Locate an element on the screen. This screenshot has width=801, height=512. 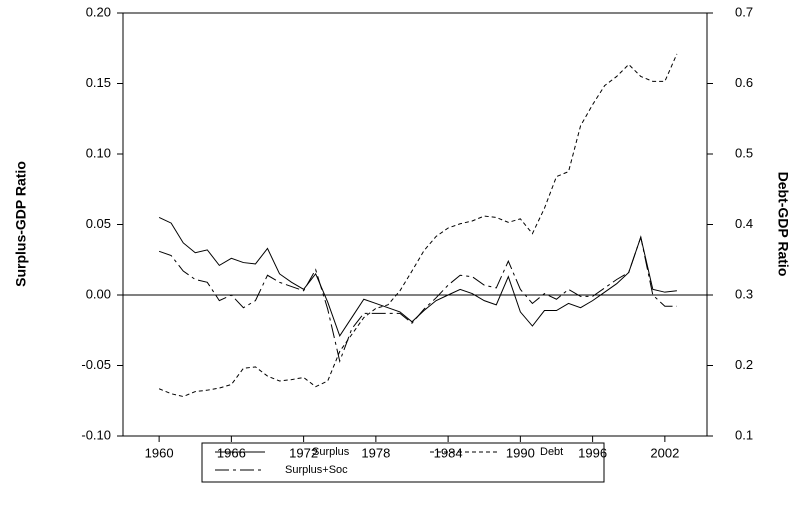
y2-tick-label: 0.3 is located at coordinates (744, 293).